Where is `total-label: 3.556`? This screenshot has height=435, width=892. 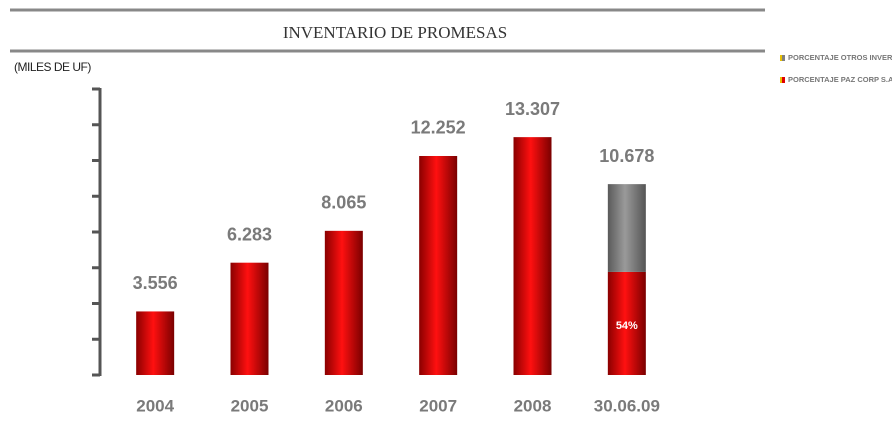
total-label: 3.556 is located at coordinates (155, 283).